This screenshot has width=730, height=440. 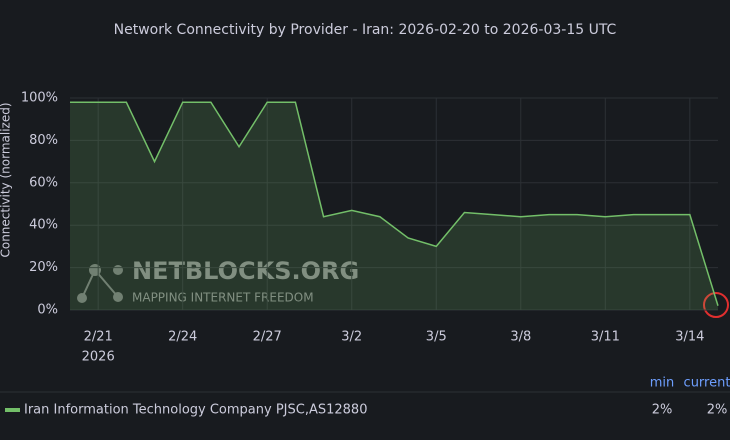 I want to click on y-tick-label: 100%, so click(x=39, y=98).